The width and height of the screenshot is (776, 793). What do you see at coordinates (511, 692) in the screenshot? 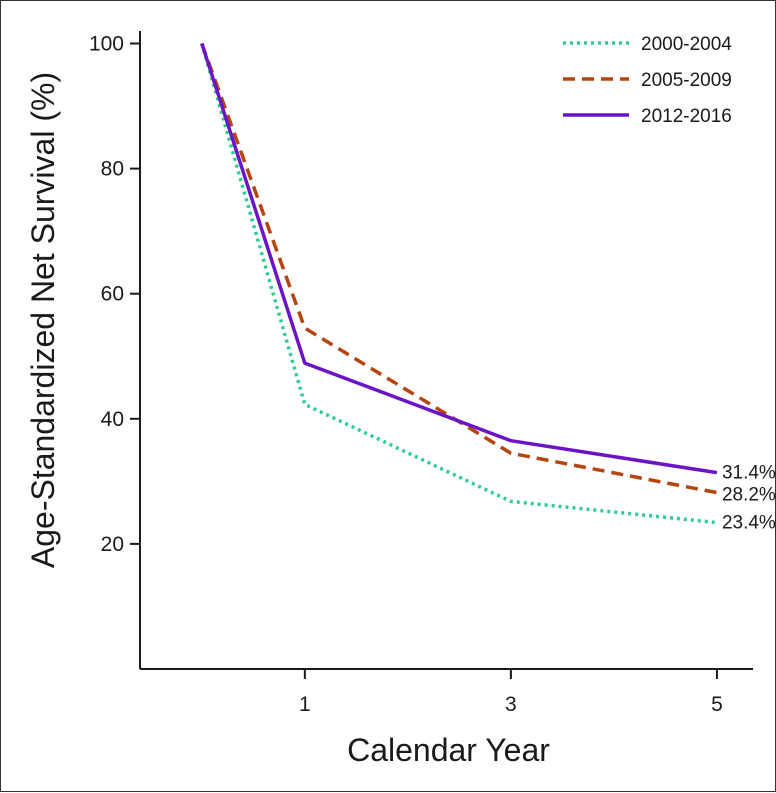
I see `x-ticks: 1 3 5` at bounding box center [511, 692].